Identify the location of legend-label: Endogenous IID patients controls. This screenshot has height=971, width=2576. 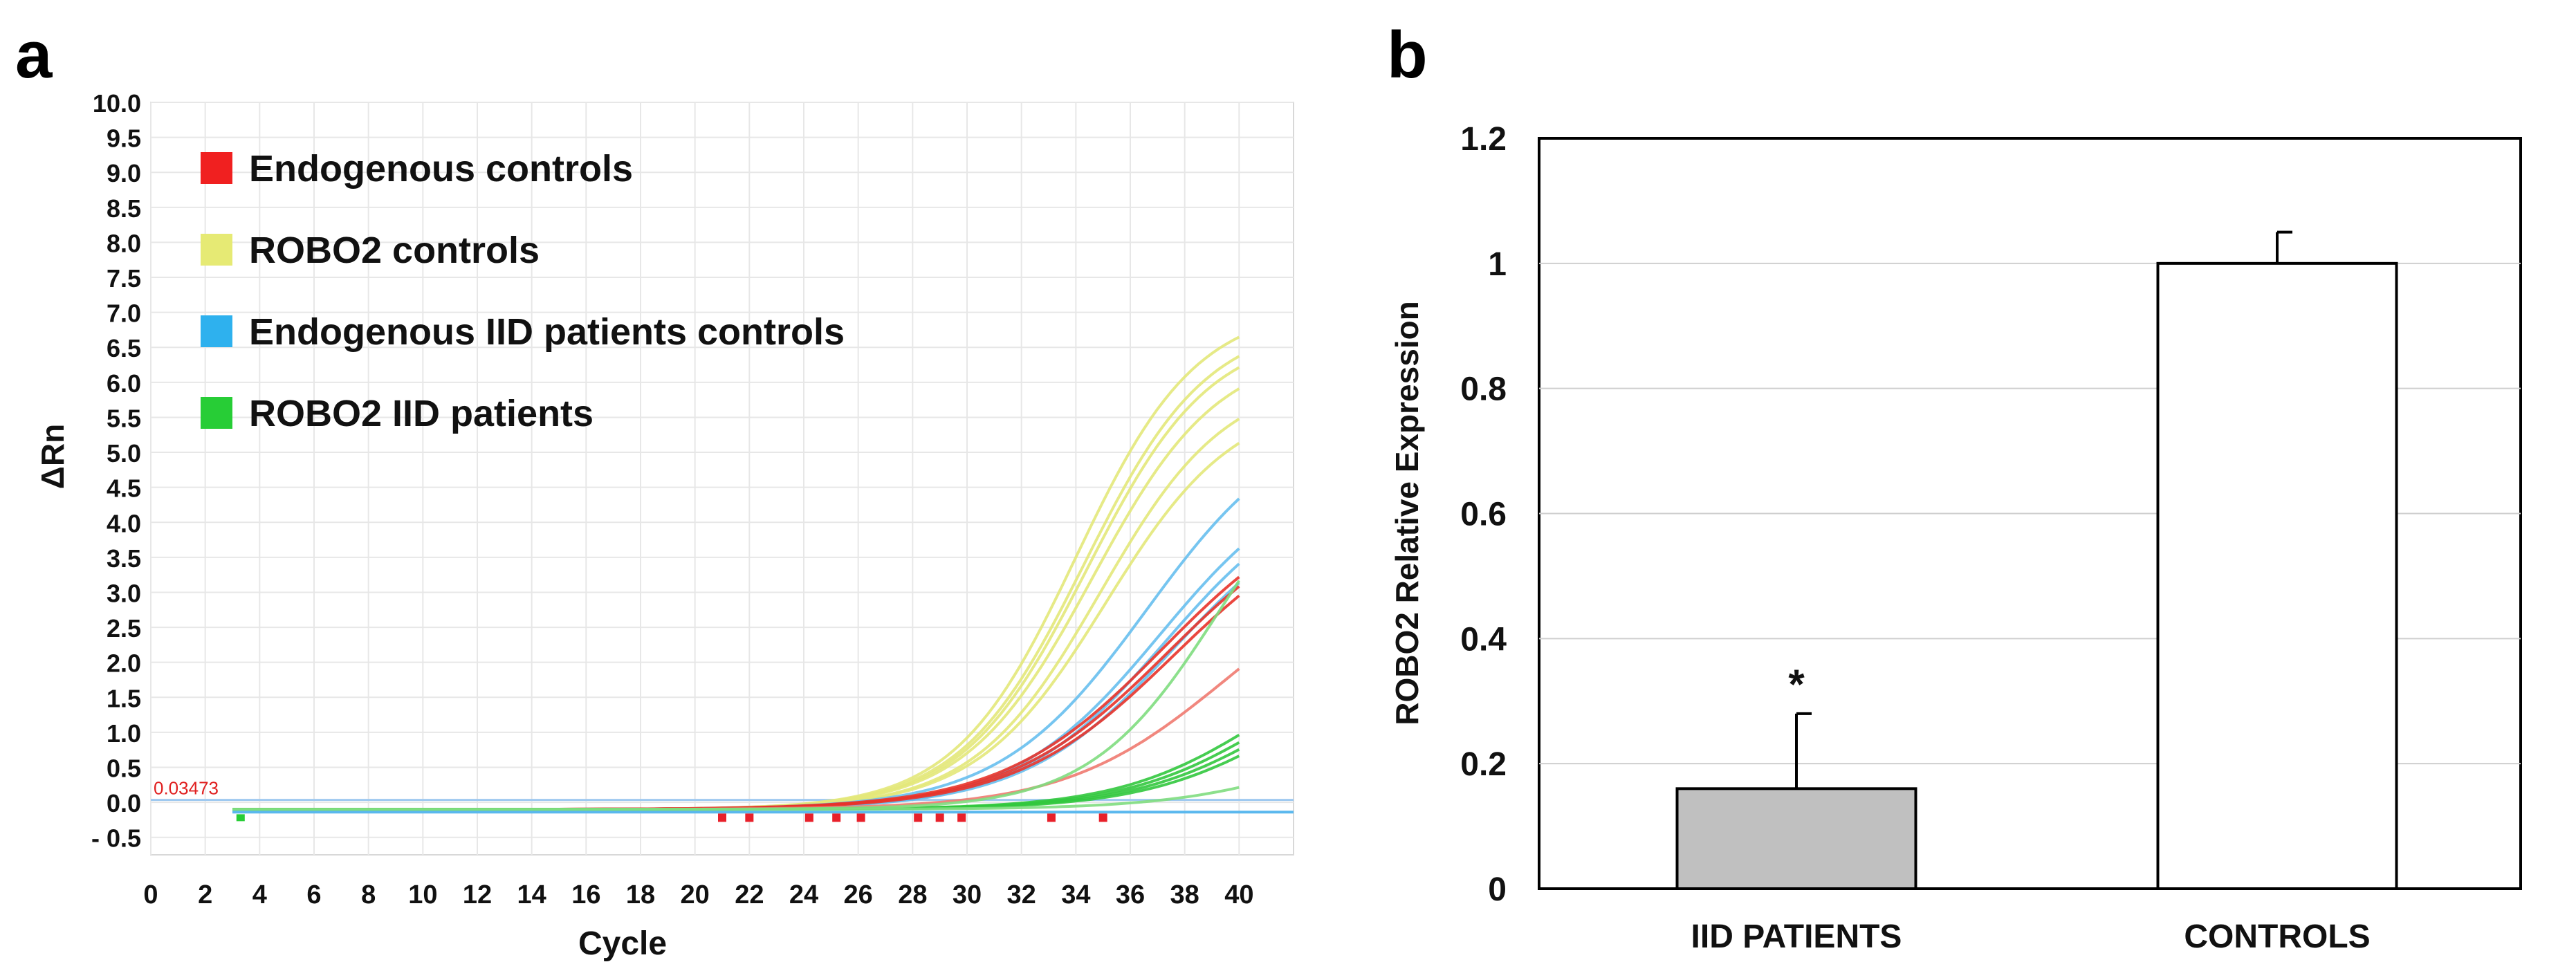
(547, 332).